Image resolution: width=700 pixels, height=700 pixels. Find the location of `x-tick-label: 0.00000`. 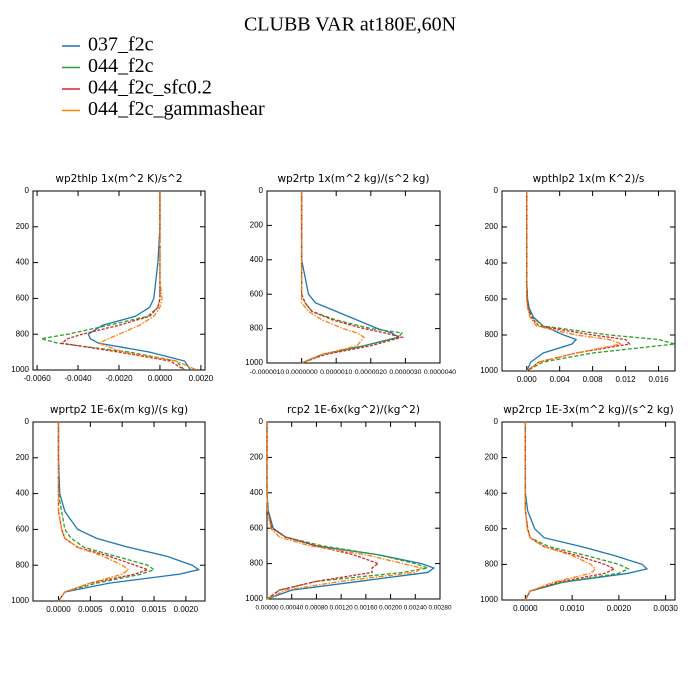

x-tick-label: 0.00000 is located at coordinates (267, 608).